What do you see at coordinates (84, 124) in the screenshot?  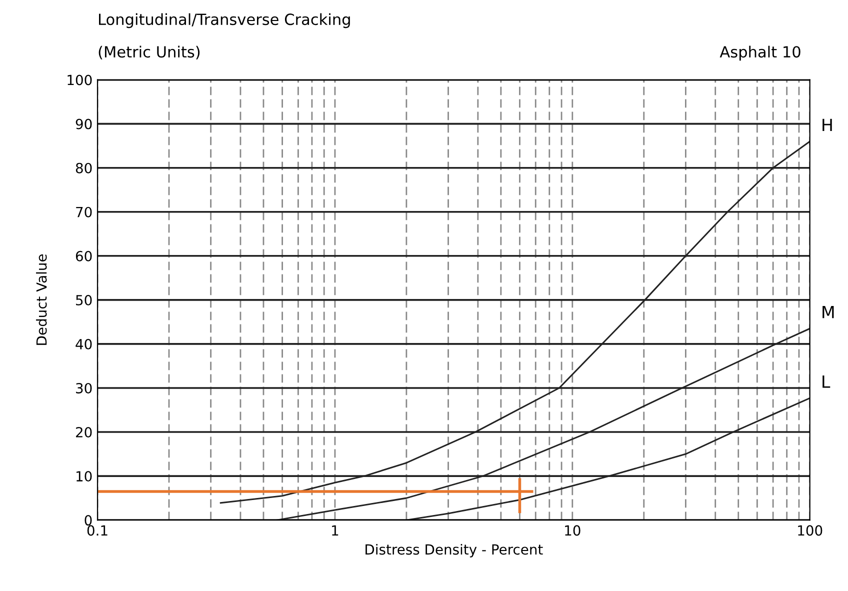 I see `y-tick-label: 90` at bounding box center [84, 124].